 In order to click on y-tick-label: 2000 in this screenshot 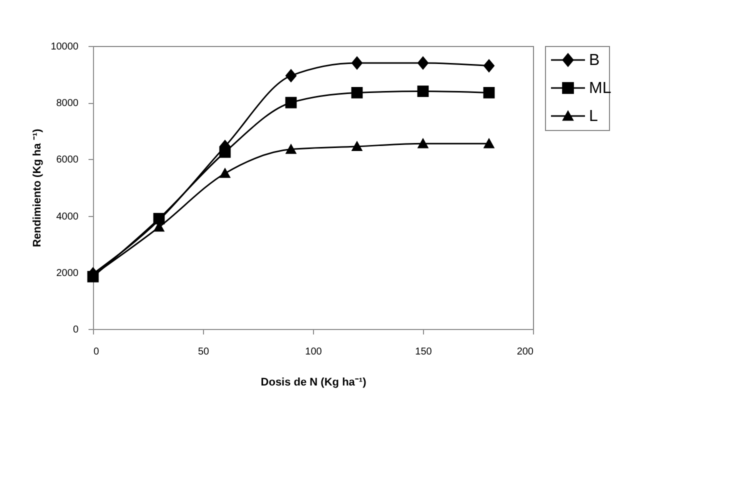, I will do `click(67, 273)`.